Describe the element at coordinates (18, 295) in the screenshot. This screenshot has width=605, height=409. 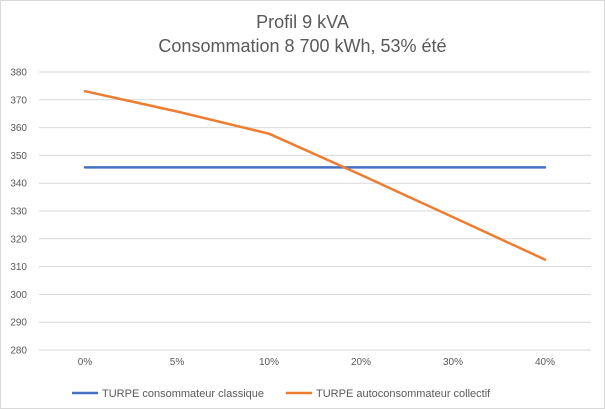
I see `y-tick-label: 300` at that location.